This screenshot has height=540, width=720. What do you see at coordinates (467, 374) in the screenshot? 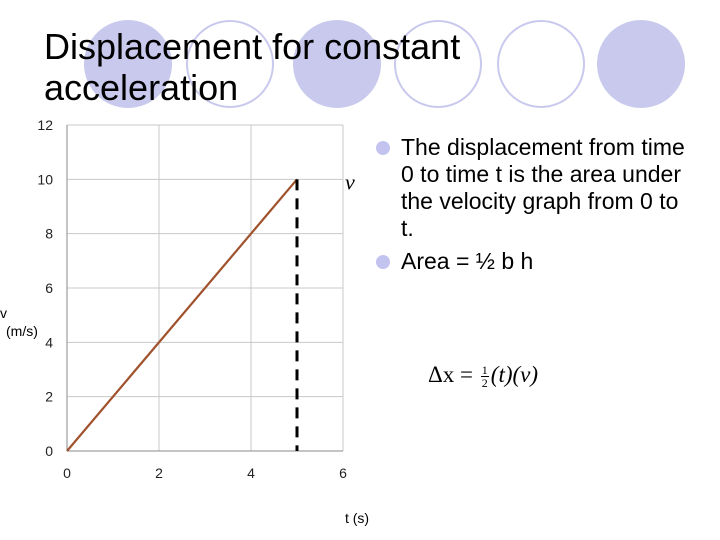
I see `formula-equals: =` at bounding box center [467, 374].